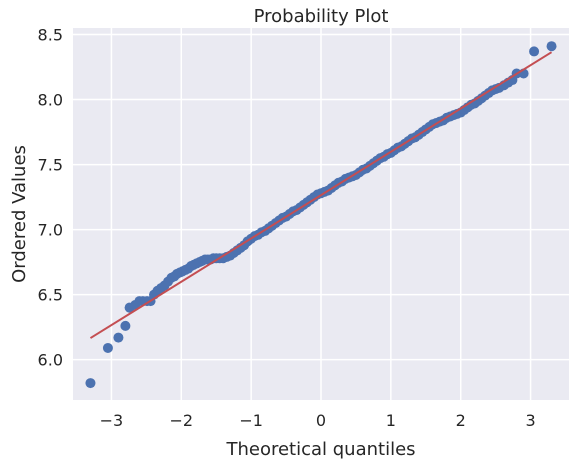 The width and height of the screenshot is (580, 468). I want to click on chart-title: Probability Plot, so click(321, 16).